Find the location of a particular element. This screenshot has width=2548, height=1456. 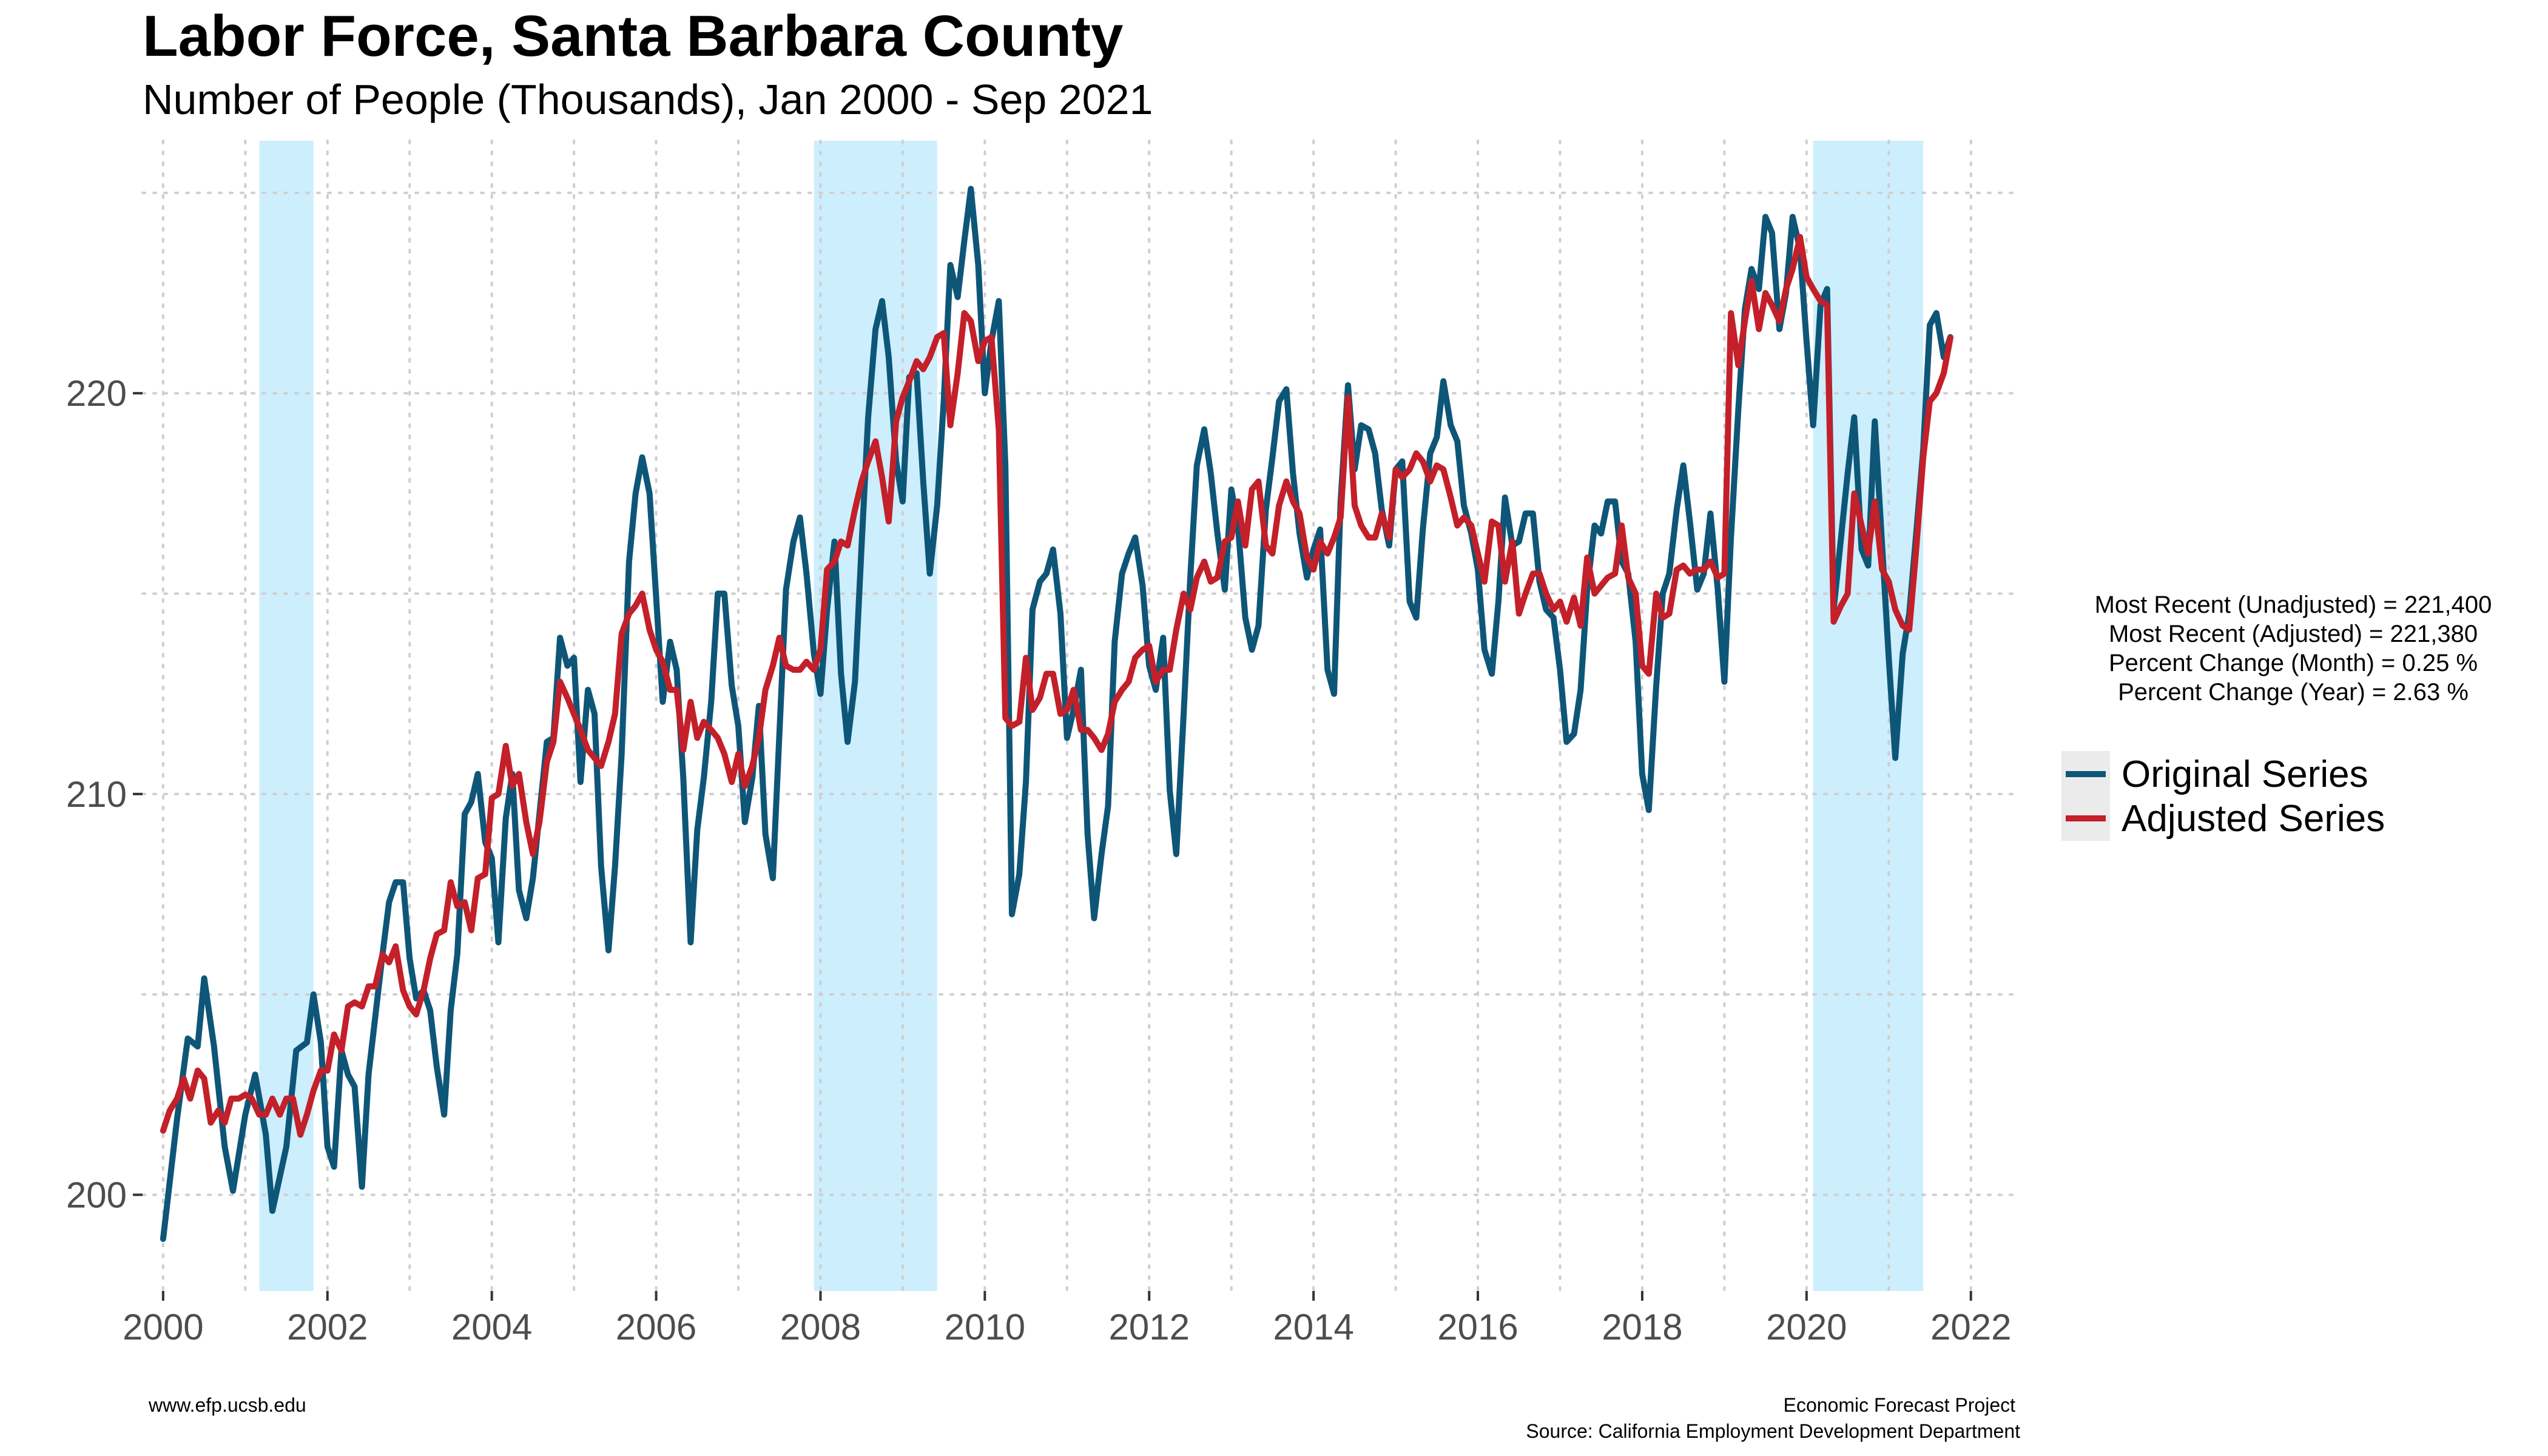

footer-website: www.efp.ucsb.edu is located at coordinates (227, 1405).